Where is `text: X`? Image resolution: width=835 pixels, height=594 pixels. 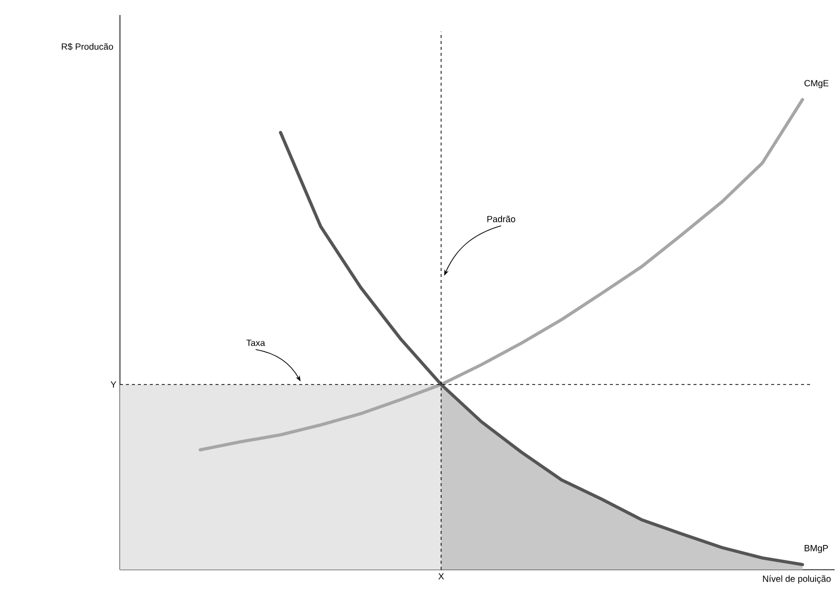 text: X is located at coordinates (441, 576).